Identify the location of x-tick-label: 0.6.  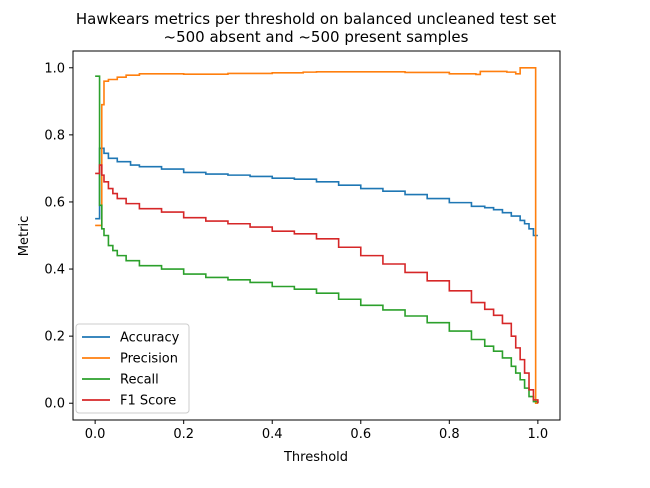
(360, 434).